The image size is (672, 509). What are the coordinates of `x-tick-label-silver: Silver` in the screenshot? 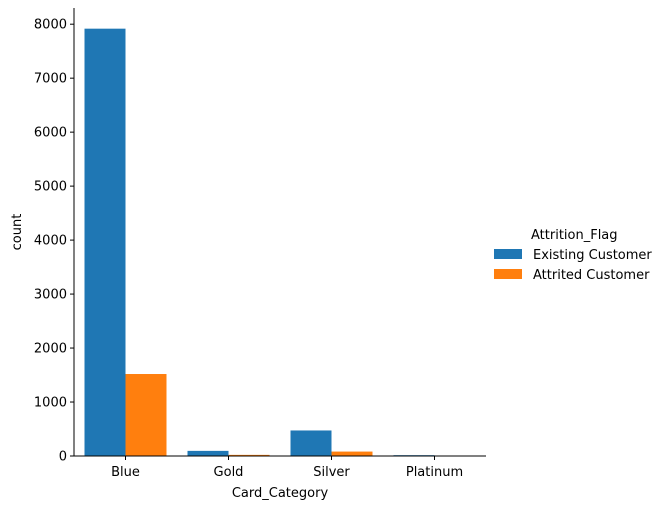 It's located at (331, 472).